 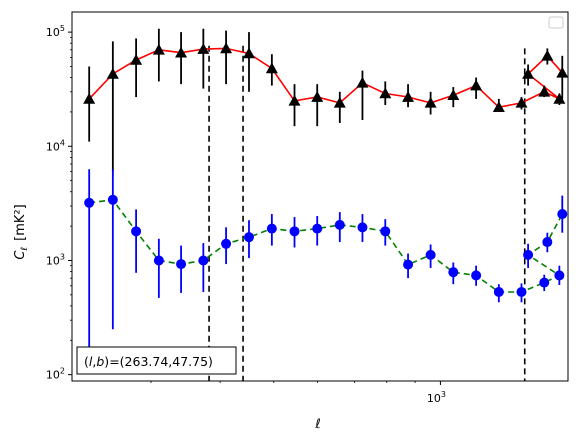 What do you see at coordinates (556, 22) in the screenshot?
I see `legend-box` at bounding box center [556, 22].